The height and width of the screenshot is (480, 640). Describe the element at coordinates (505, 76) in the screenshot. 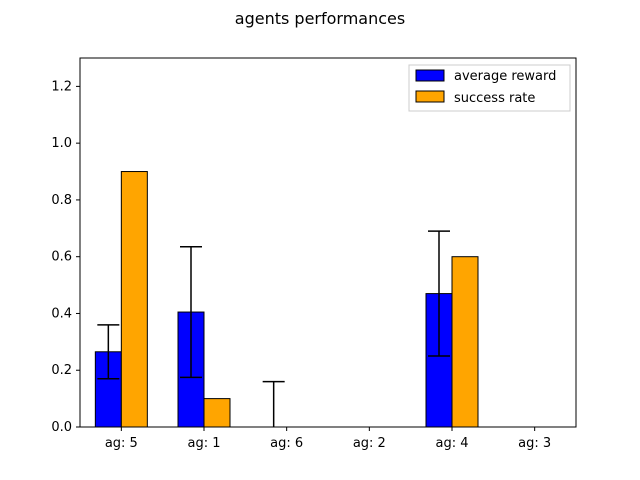

I see `legend-label-average-reward: average reward` at that location.